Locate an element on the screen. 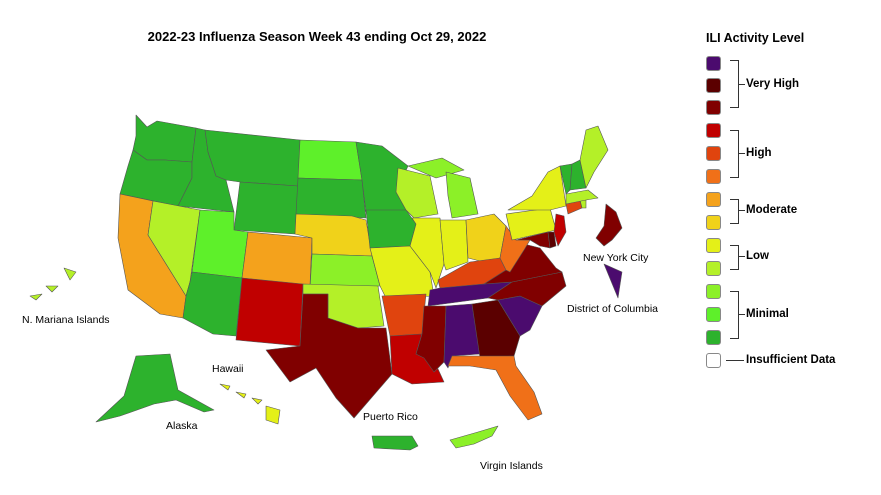  region-AK is located at coordinates (155, 388).